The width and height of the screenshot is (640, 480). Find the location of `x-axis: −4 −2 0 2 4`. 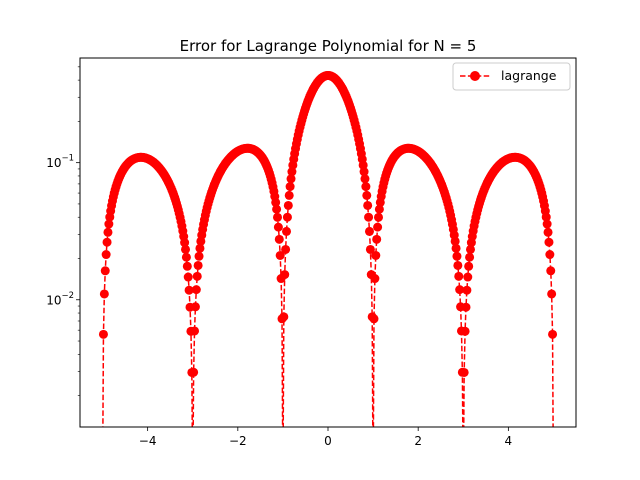

x-axis: −4 −2 0 2 4 is located at coordinates (325, 437).